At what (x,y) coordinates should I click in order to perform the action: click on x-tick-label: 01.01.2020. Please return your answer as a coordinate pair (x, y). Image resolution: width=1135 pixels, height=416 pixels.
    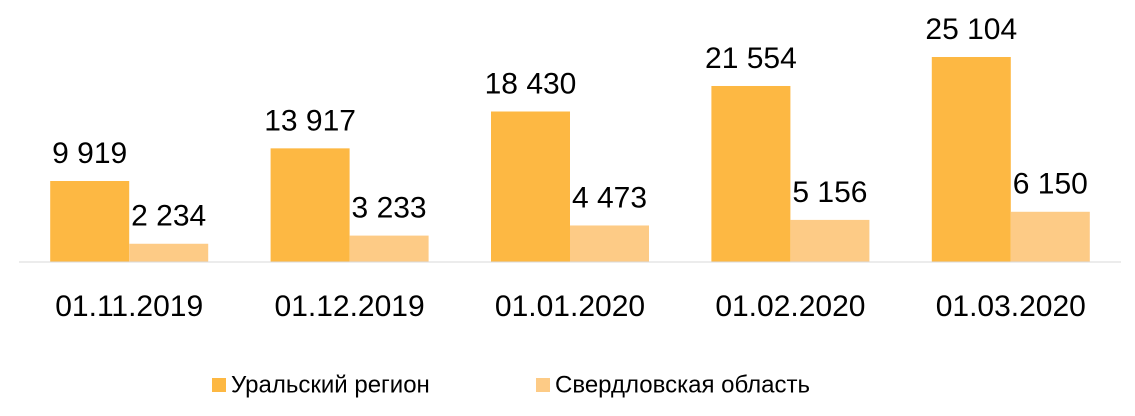
    Looking at the image, I should click on (570, 306).